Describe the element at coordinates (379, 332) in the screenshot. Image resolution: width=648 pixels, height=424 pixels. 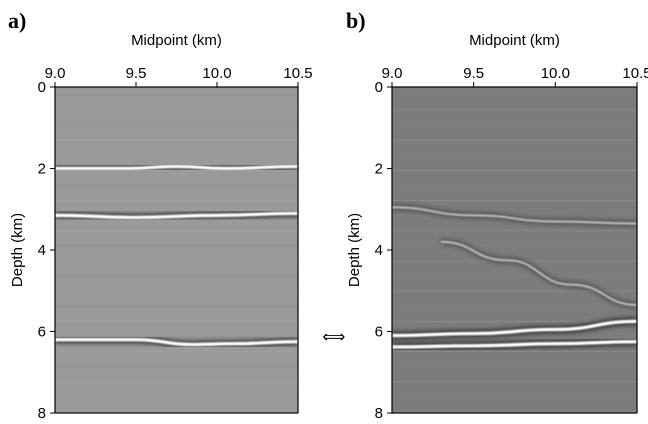
I see `y-tick-label-b: 6` at that location.